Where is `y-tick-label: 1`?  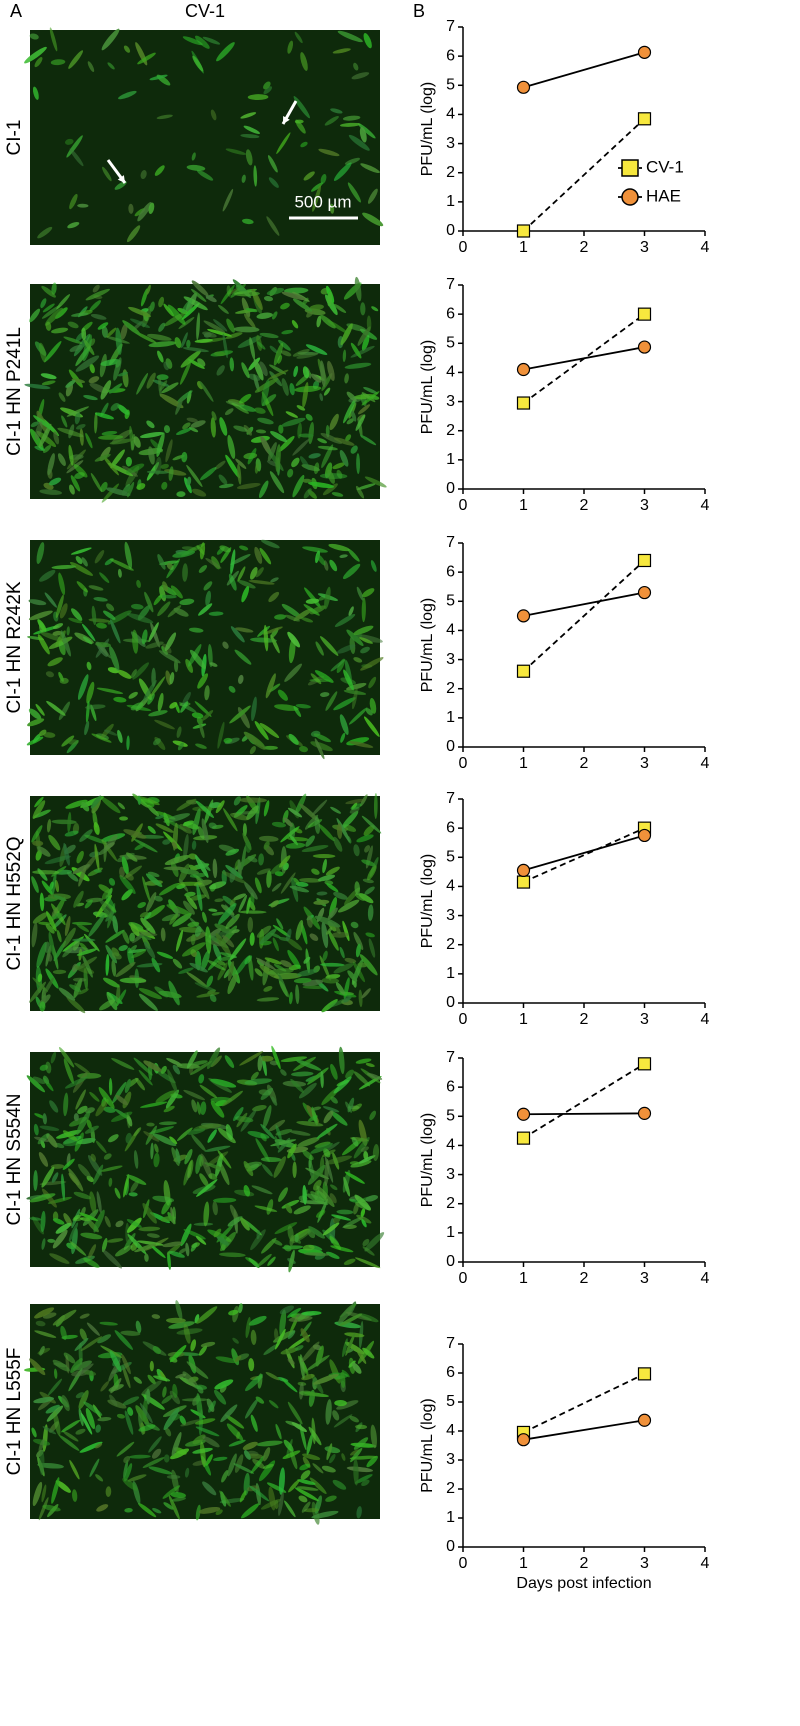
y-tick-label: 1 is located at coordinates (450, 201).